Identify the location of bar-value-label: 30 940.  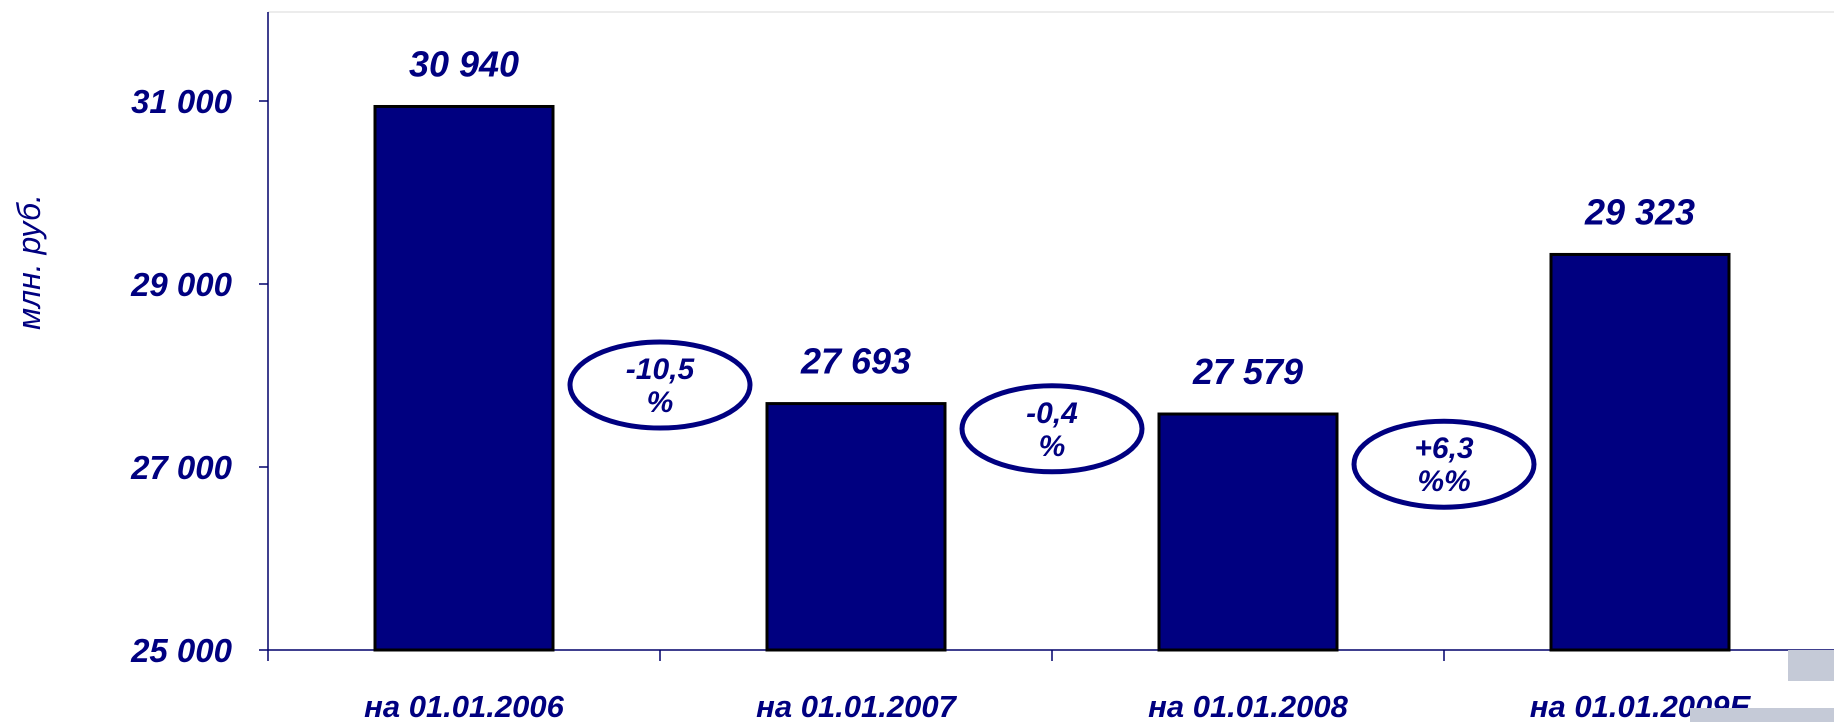
(464, 63).